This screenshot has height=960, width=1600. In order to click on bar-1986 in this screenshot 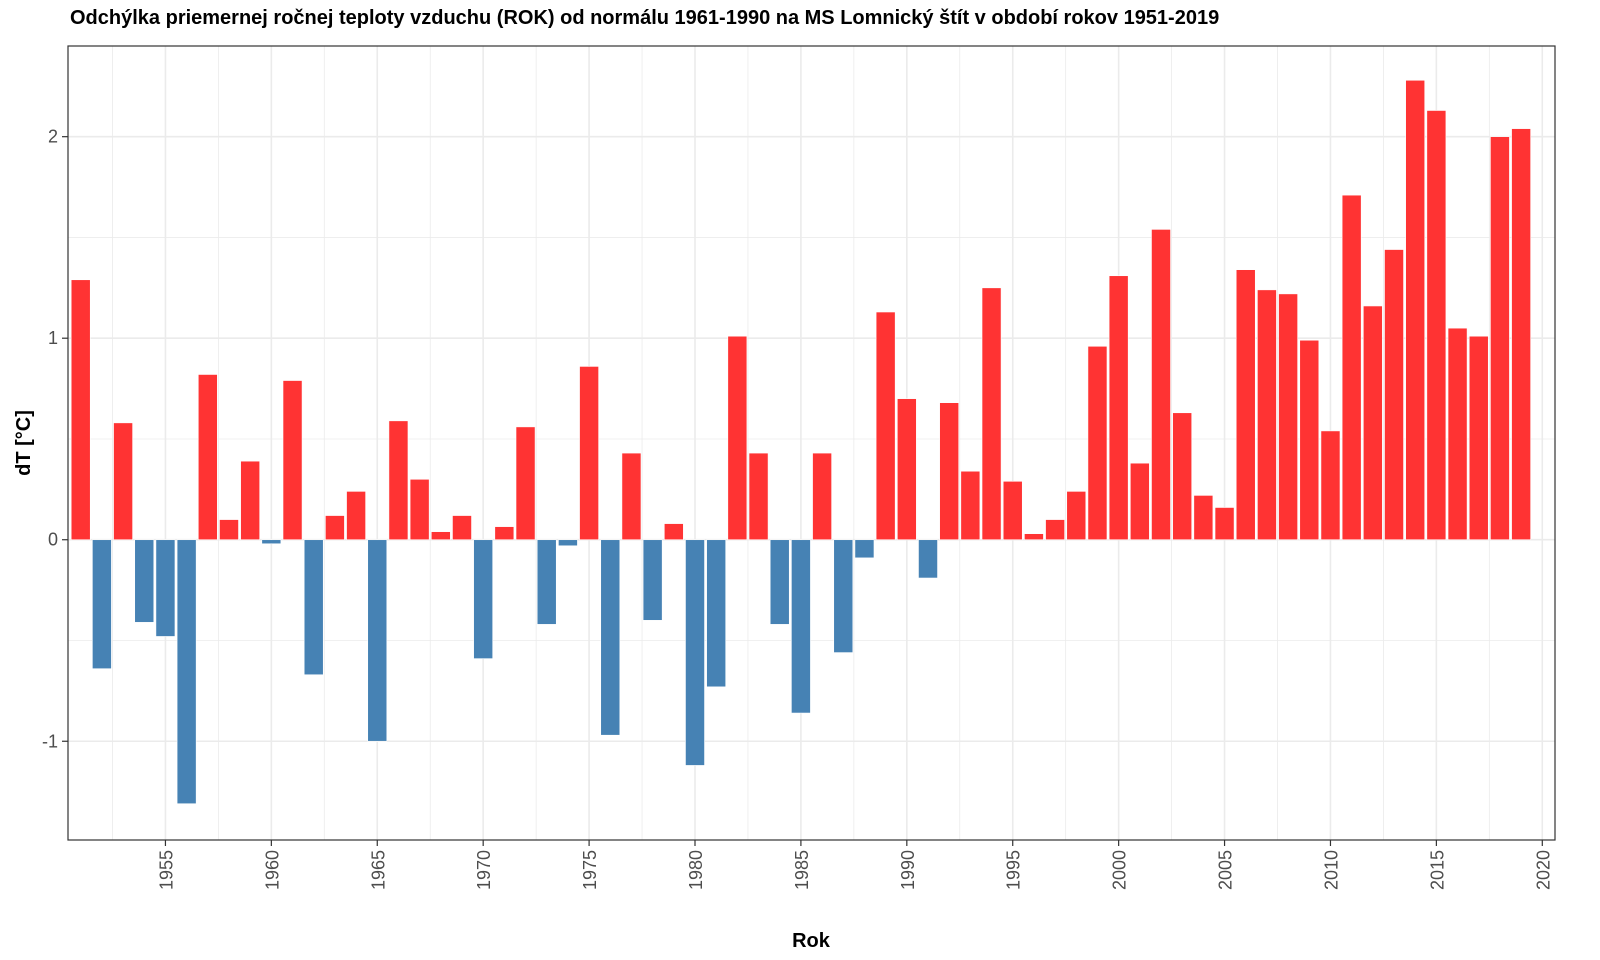, I will do `click(822, 496)`.